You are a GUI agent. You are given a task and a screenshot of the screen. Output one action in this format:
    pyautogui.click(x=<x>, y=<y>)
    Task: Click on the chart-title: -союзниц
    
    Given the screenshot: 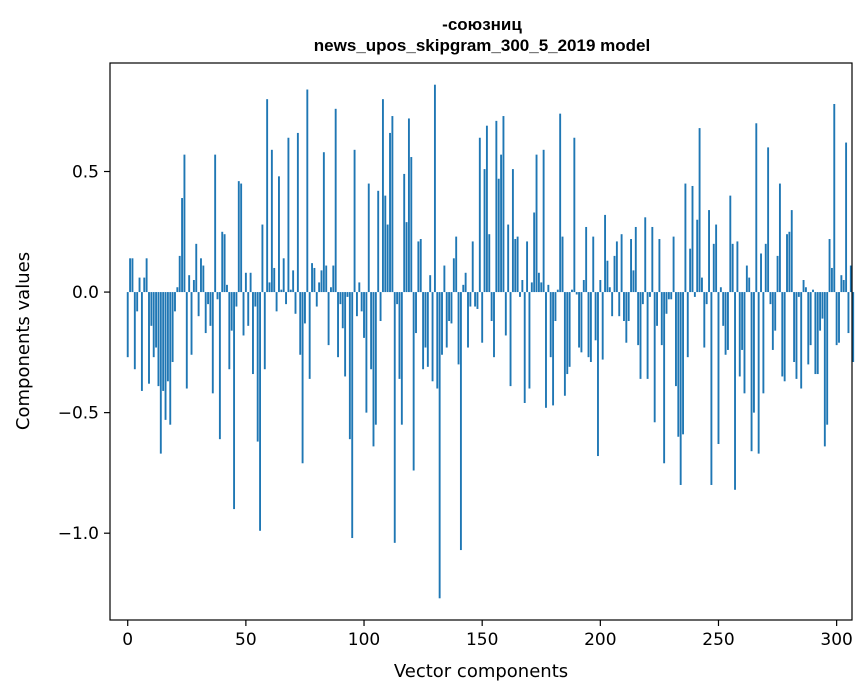 What is the action you would take?
    pyautogui.click(x=482, y=24)
    